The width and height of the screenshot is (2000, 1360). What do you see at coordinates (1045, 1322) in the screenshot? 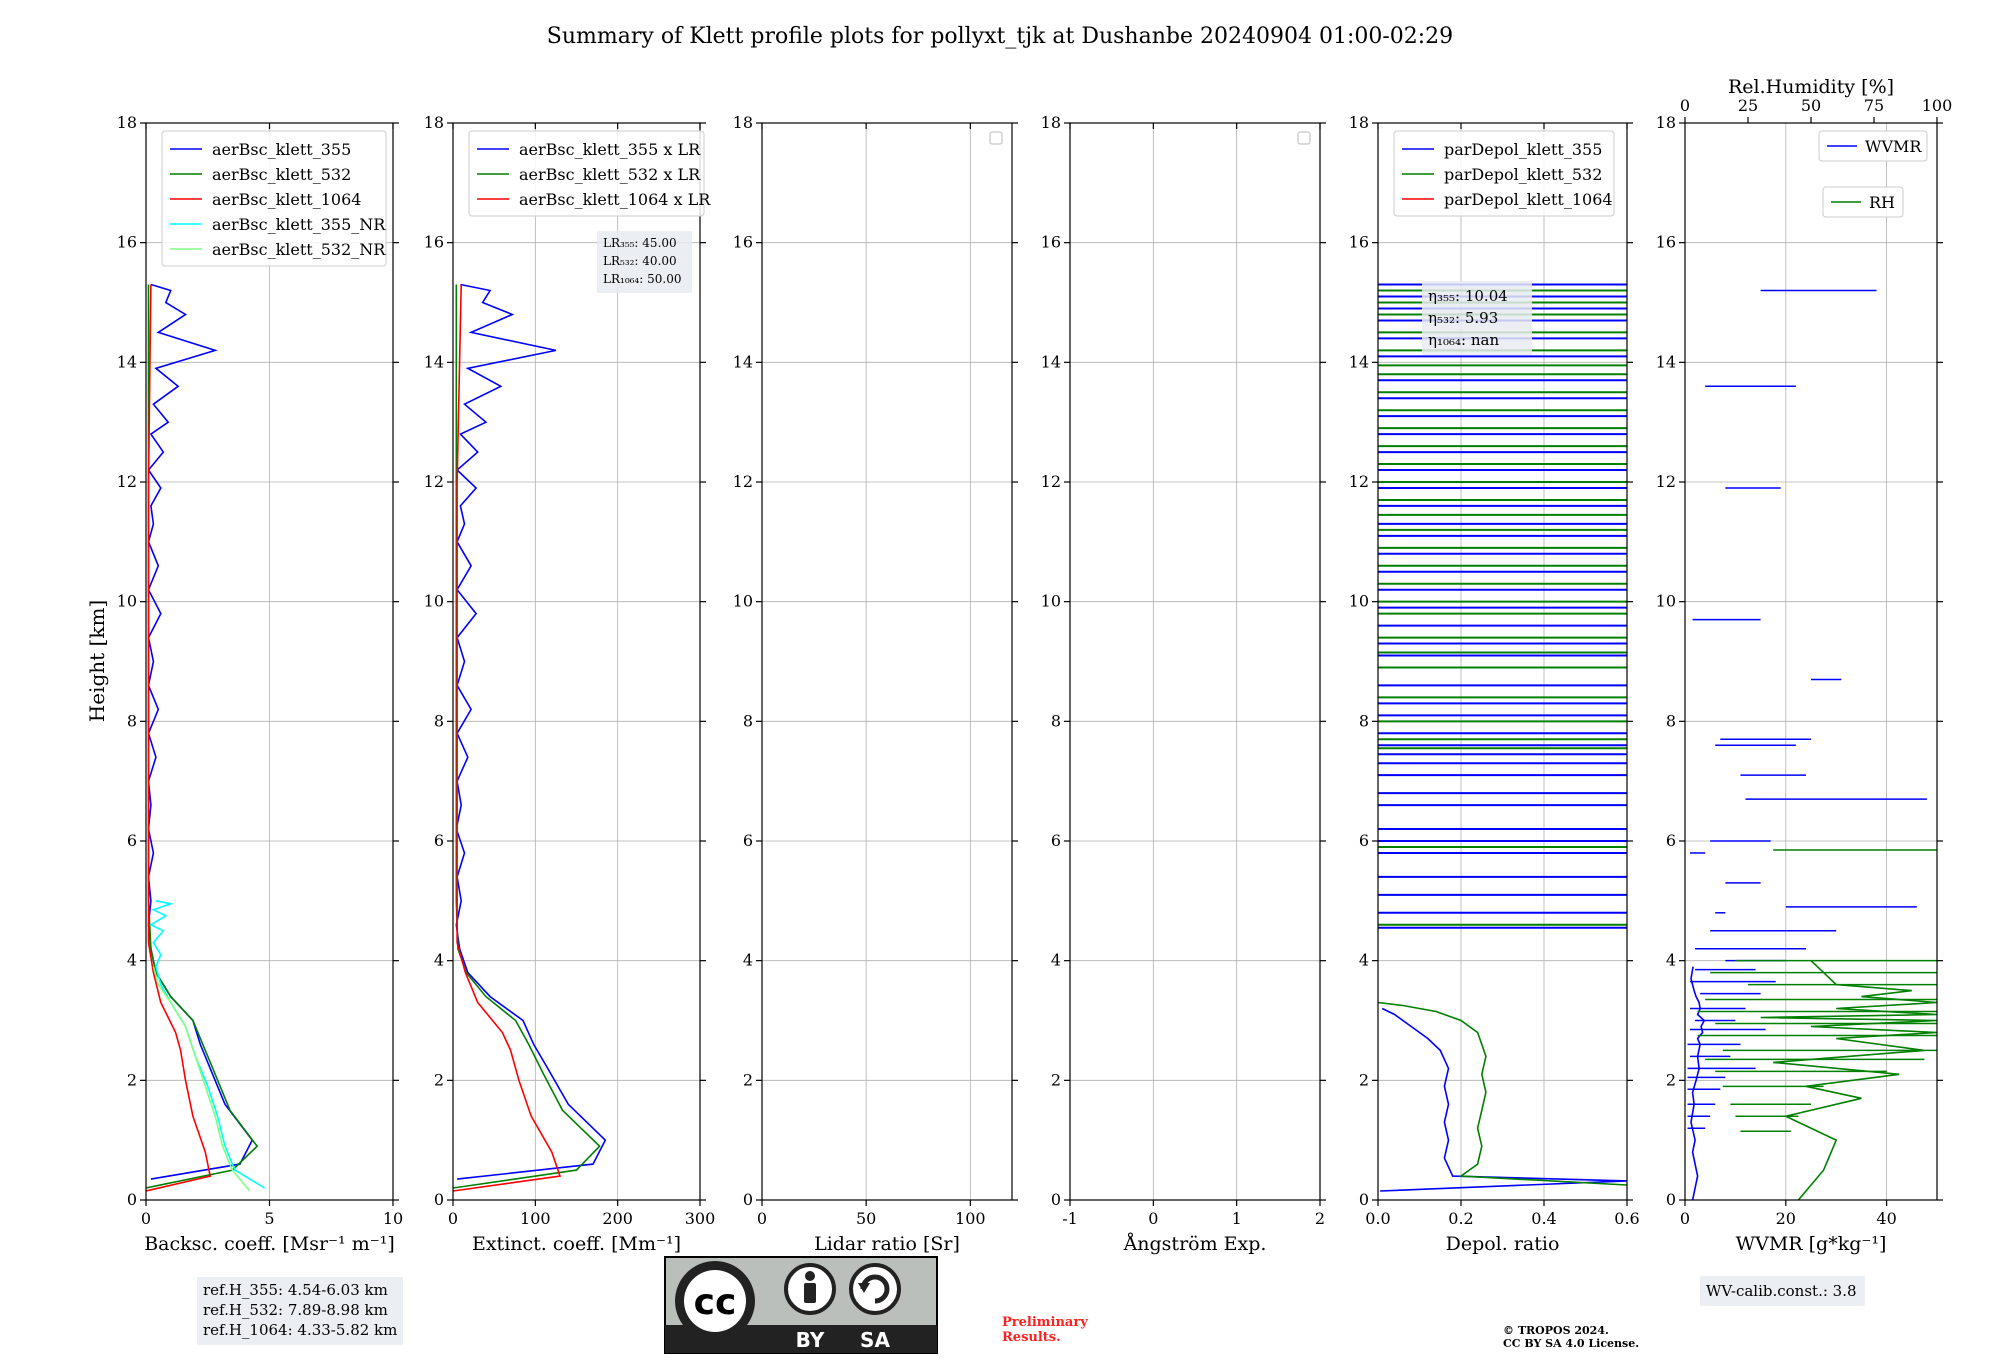
I see `preliminary-text-line1: Preliminary` at bounding box center [1045, 1322].